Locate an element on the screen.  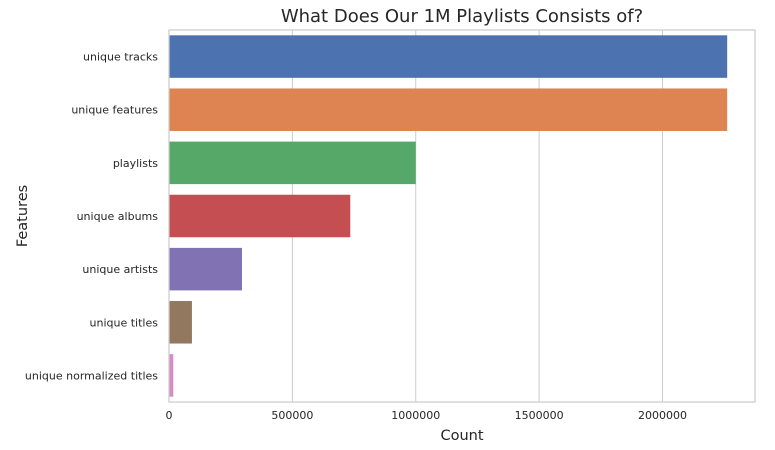
y-tick-label-unique-artists: unique artists is located at coordinates (120, 269).